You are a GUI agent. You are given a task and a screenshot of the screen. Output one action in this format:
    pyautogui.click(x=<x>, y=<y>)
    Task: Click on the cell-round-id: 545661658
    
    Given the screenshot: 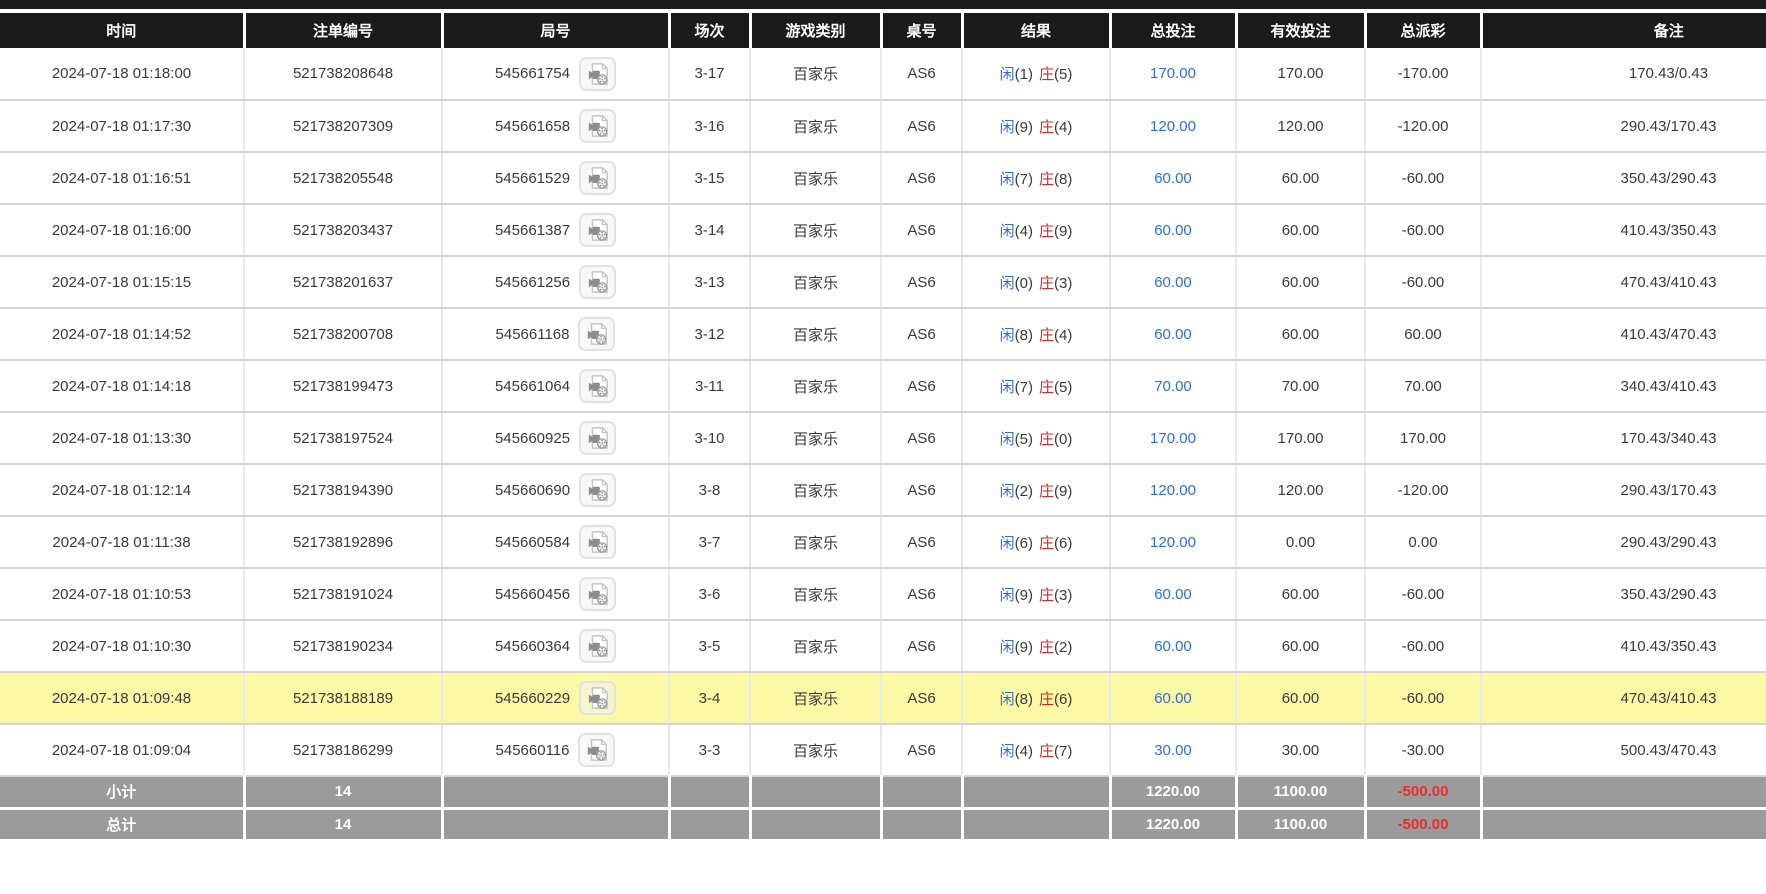 What is the action you would take?
    pyautogui.click(x=555, y=126)
    